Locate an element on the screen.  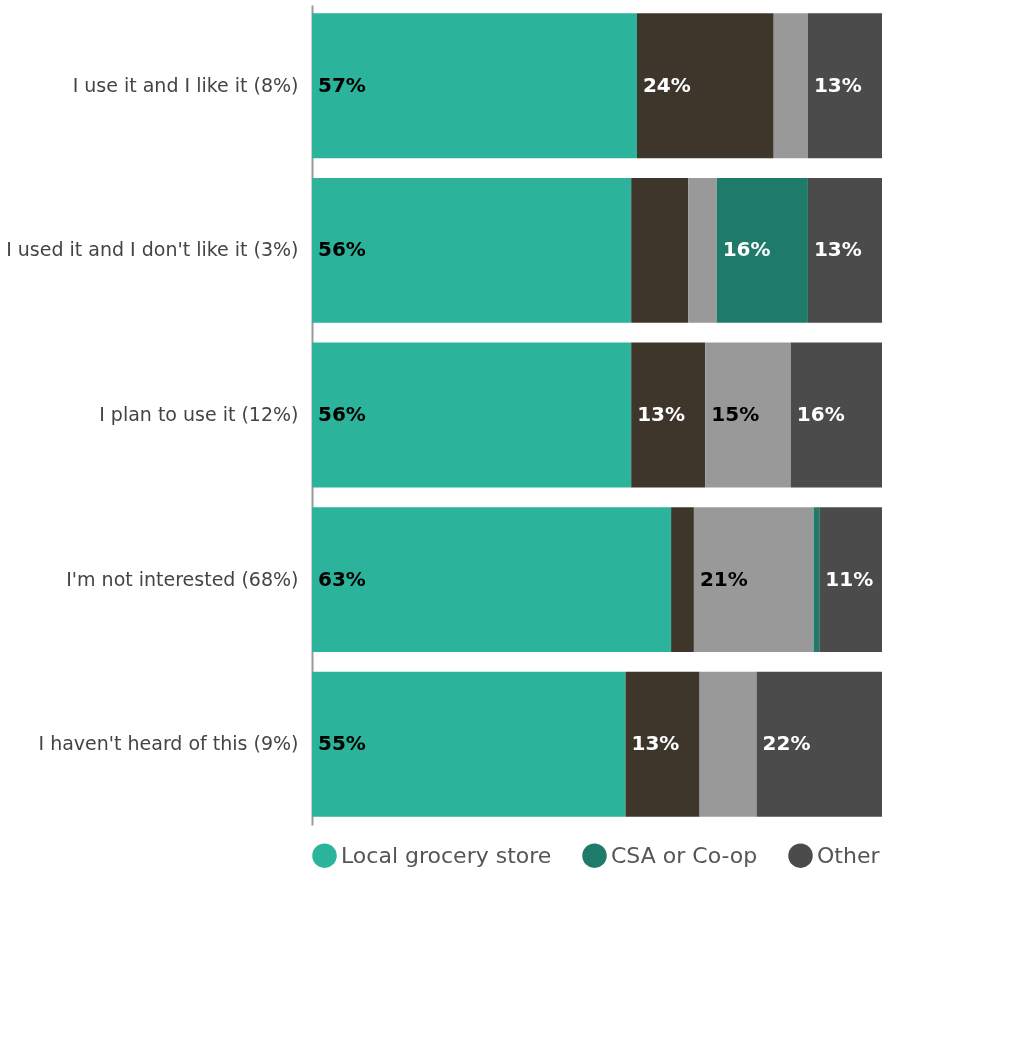
legend-label: Other is located at coordinates (849, 855).